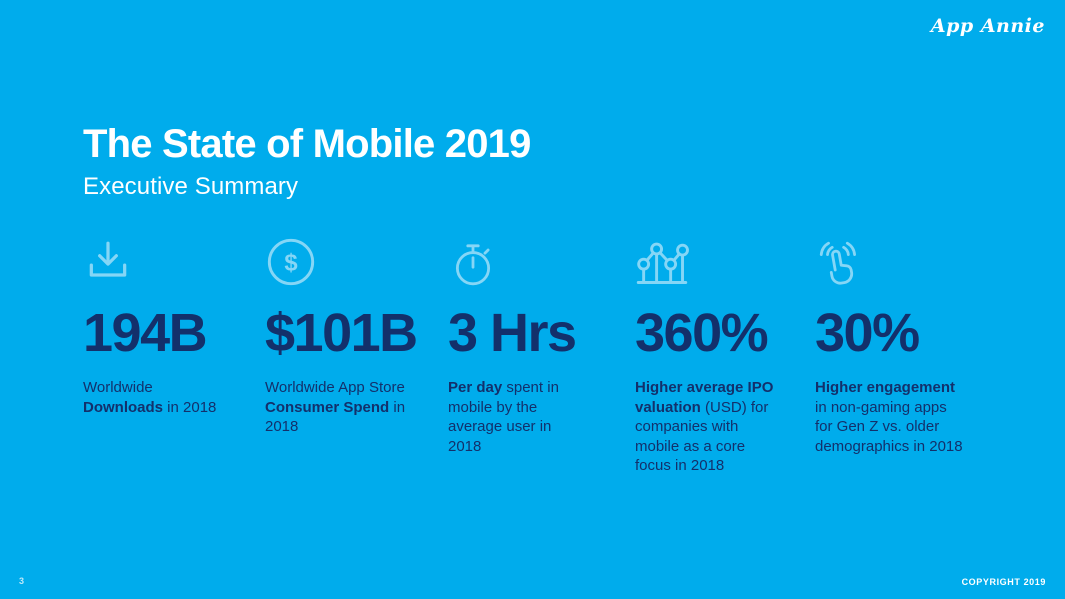 The width and height of the screenshot is (1065, 599). I want to click on stopwatch-icon, so click(528, 263).